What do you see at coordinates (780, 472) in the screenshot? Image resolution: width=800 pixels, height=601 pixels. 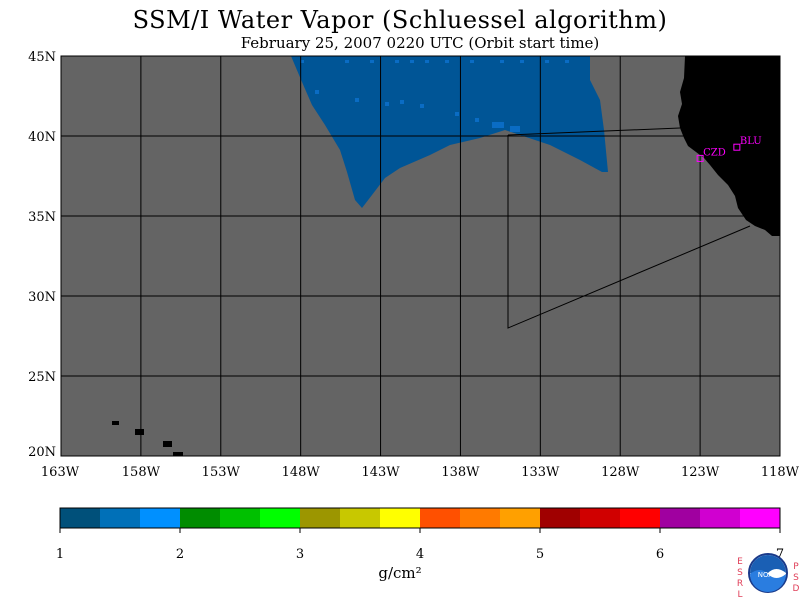 I see `lon-label: 118W` at bounding box center [780, 472].